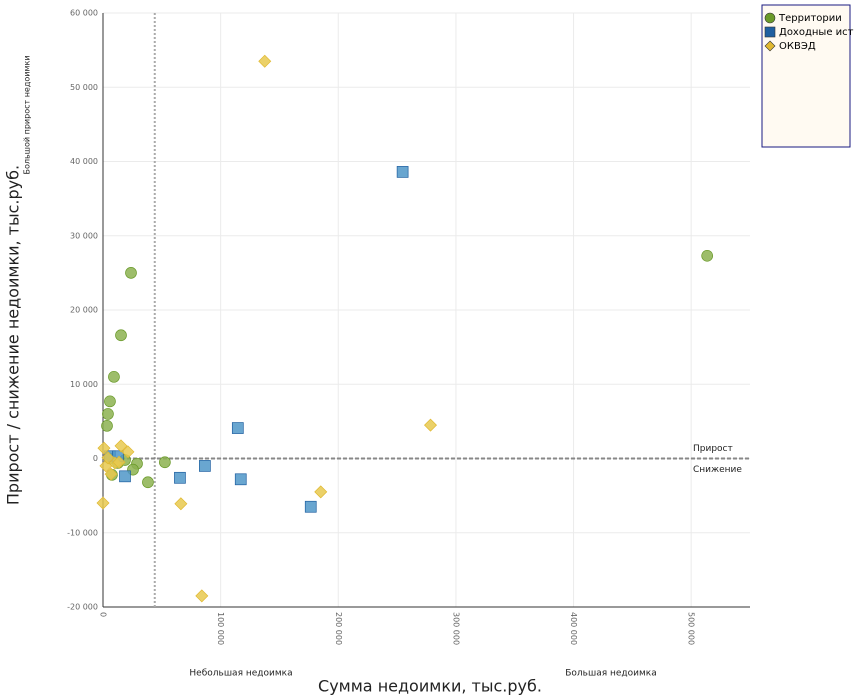  Describe the element at coordinates (691, 628) in the screenshot. I see `x-tick-label: 500 000` at that location.